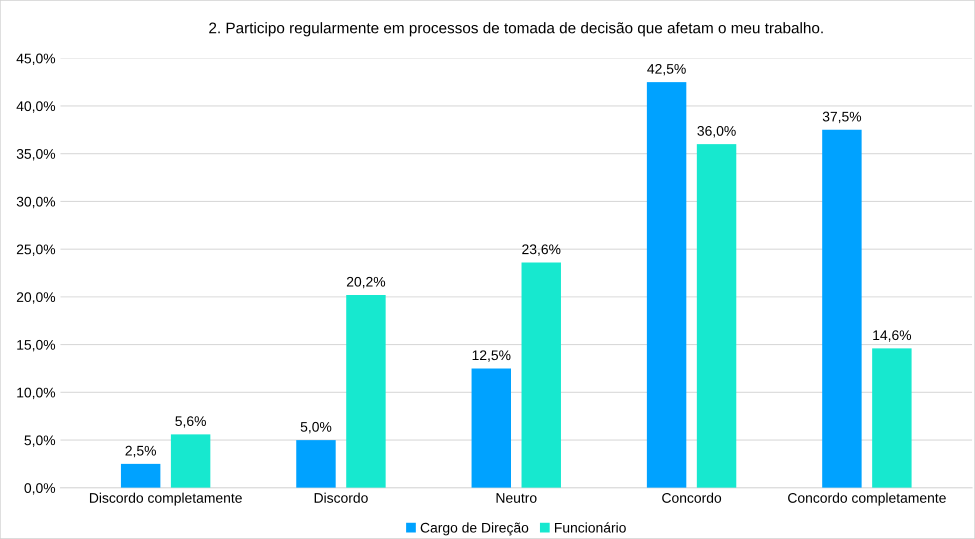  Describe the element at coordinates (516, 498) in the screenshot. I see `x-tick-label: Neutro` at that location.